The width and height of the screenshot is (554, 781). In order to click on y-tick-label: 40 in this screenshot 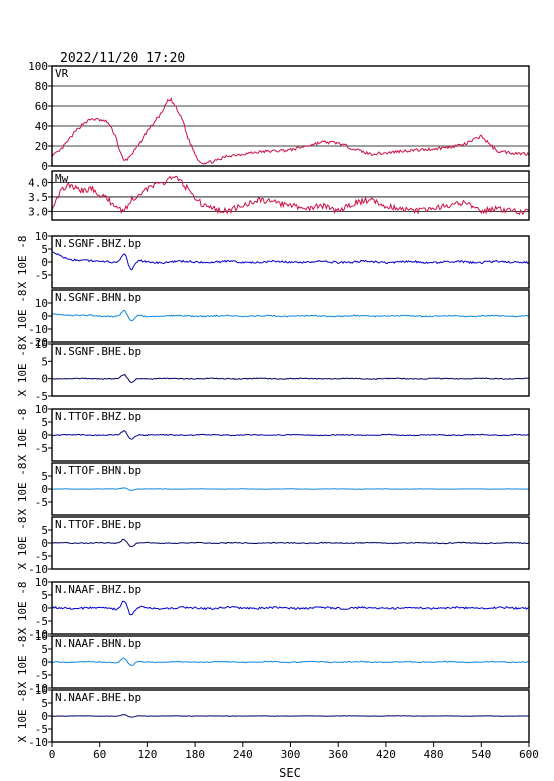, I will do `click(41, 126)`.